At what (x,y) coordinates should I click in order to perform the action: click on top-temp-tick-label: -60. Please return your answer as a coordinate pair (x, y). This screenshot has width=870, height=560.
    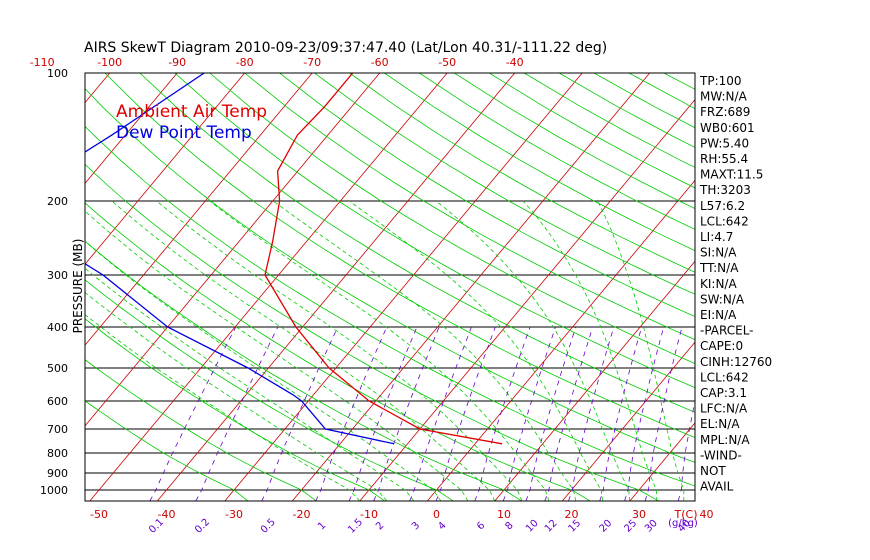
    Looking at the image, I should click on (380, 62).